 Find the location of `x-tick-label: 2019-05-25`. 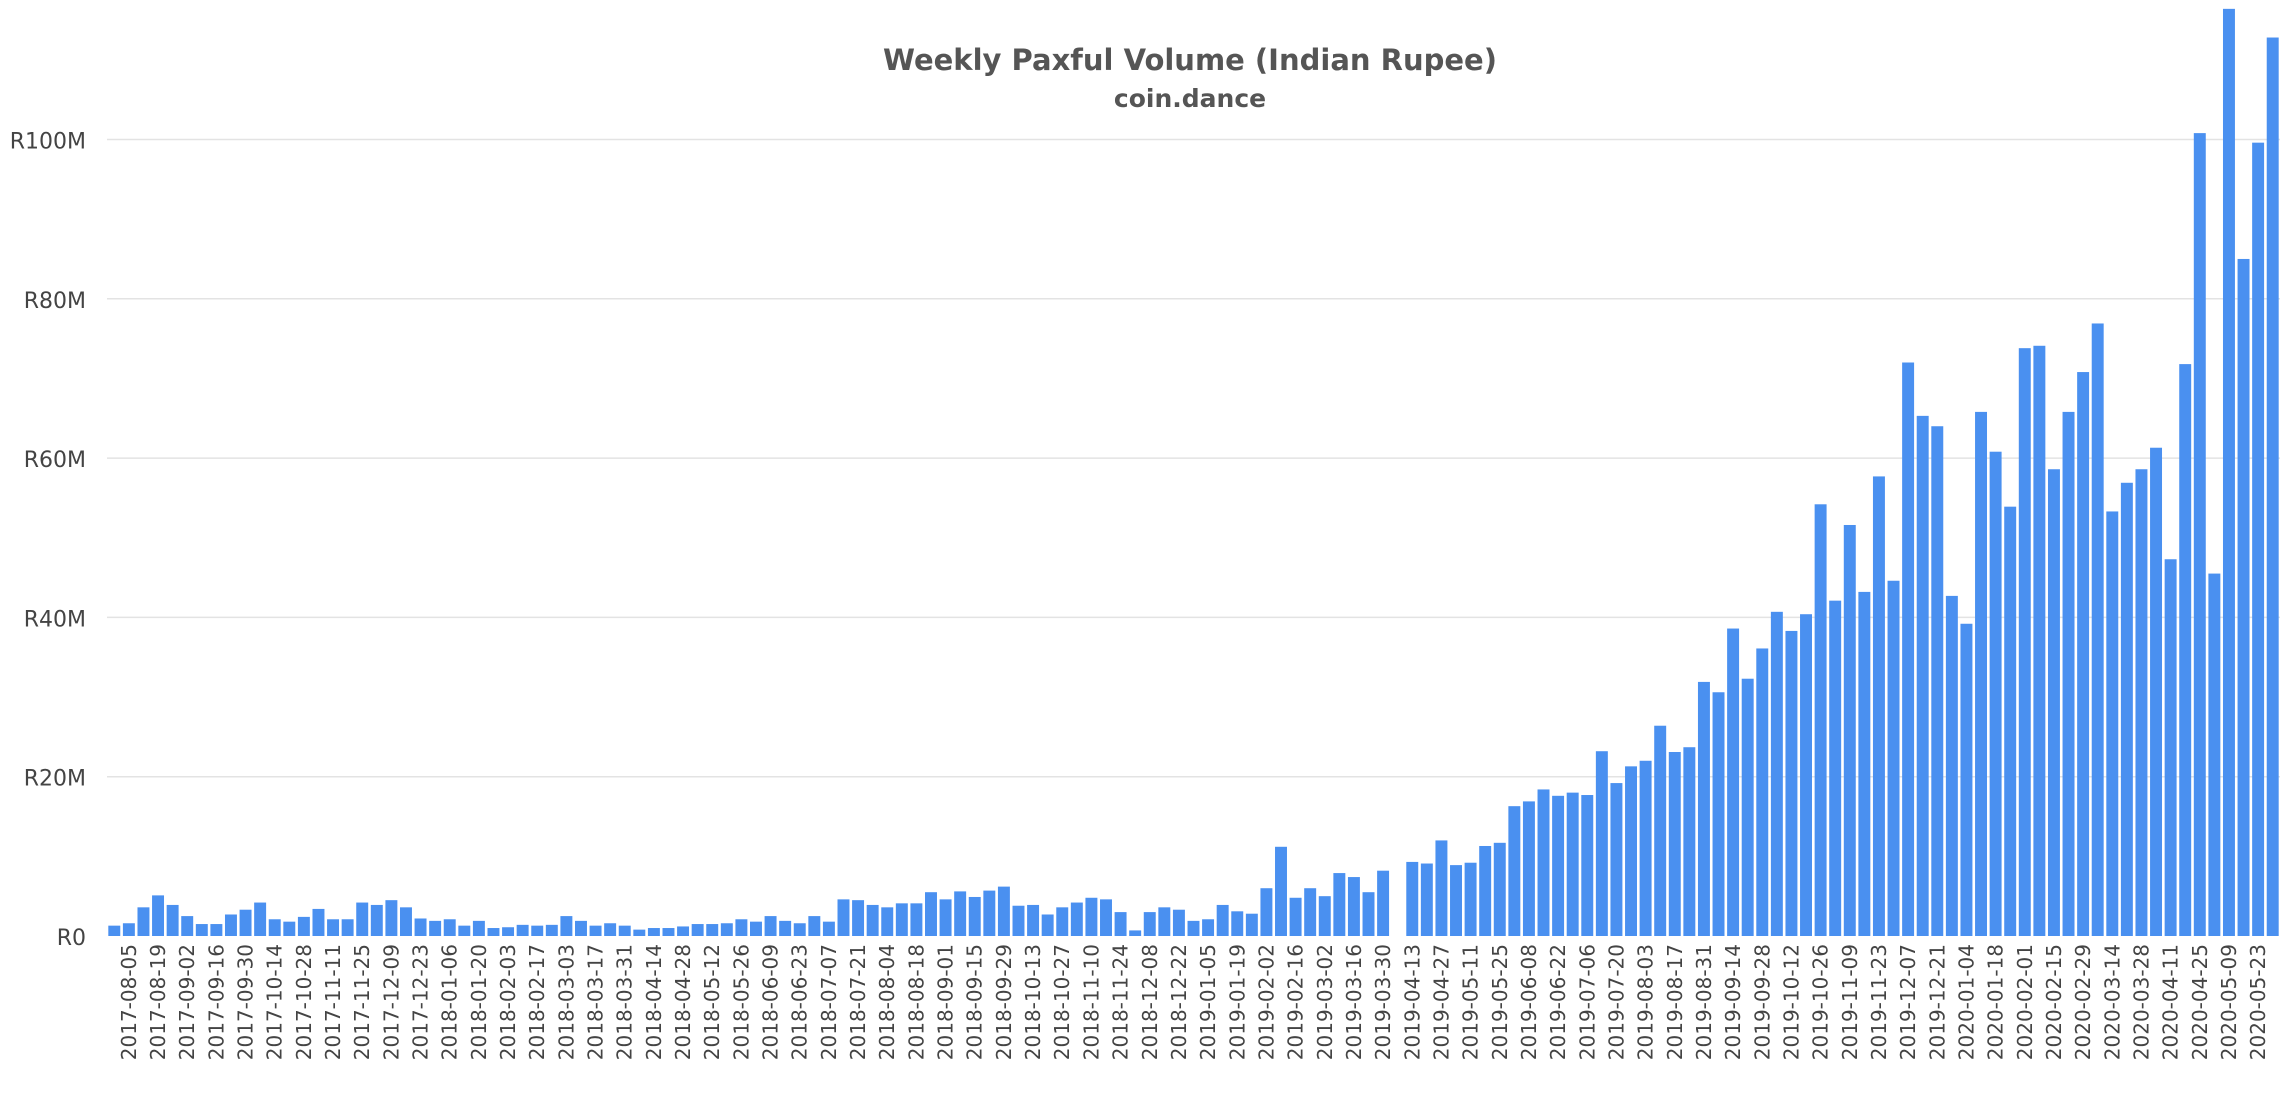

x-tick-label: 2019-05-25 is located at coordinates (1500, 1002).